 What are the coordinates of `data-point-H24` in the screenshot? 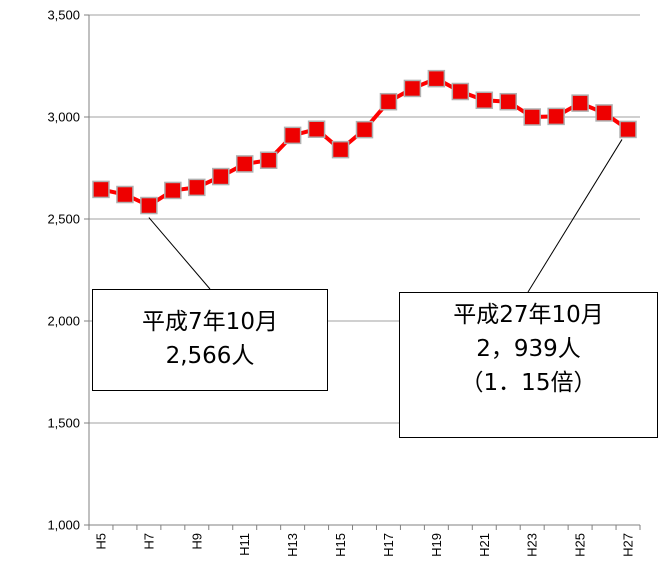 It's located at (556, 116).